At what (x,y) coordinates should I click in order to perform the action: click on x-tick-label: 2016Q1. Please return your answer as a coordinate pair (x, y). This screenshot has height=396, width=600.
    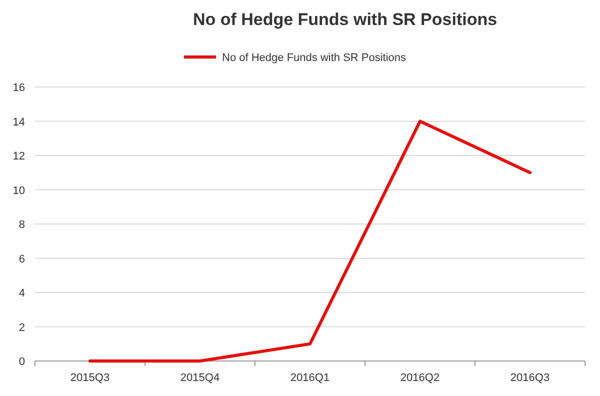
    Looking at the image, I should click on (310, 378).